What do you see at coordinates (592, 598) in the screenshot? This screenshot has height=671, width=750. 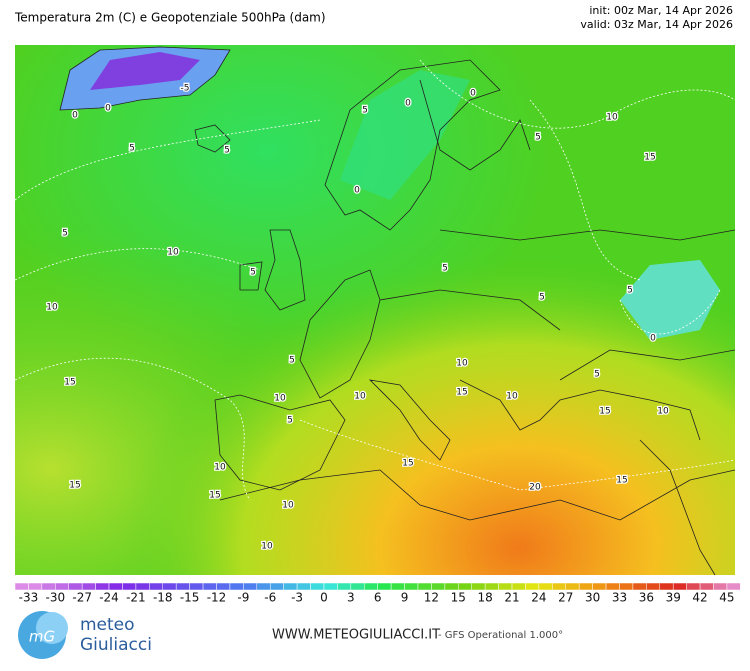 I see `colorbar-tick-label: 30` at bounding box center [592, 598].